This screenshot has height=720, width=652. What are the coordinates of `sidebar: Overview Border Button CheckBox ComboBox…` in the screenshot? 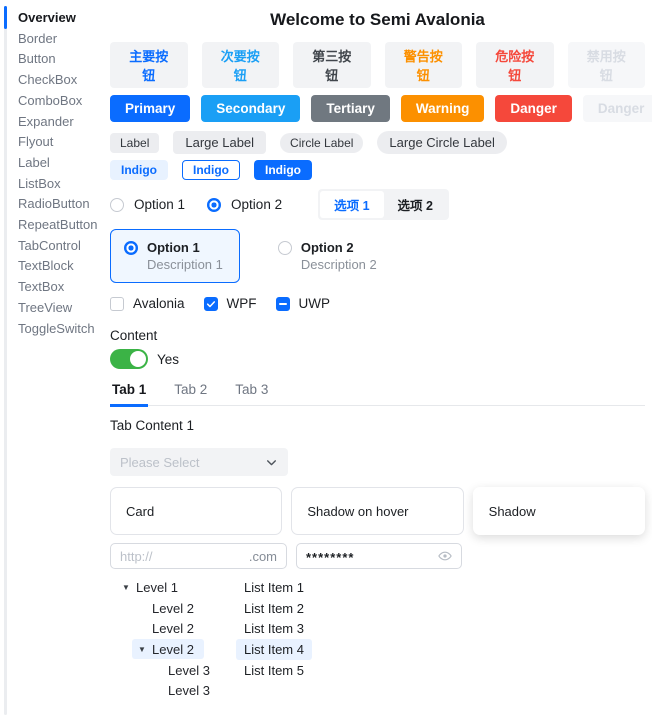 It's located at (62, 173).